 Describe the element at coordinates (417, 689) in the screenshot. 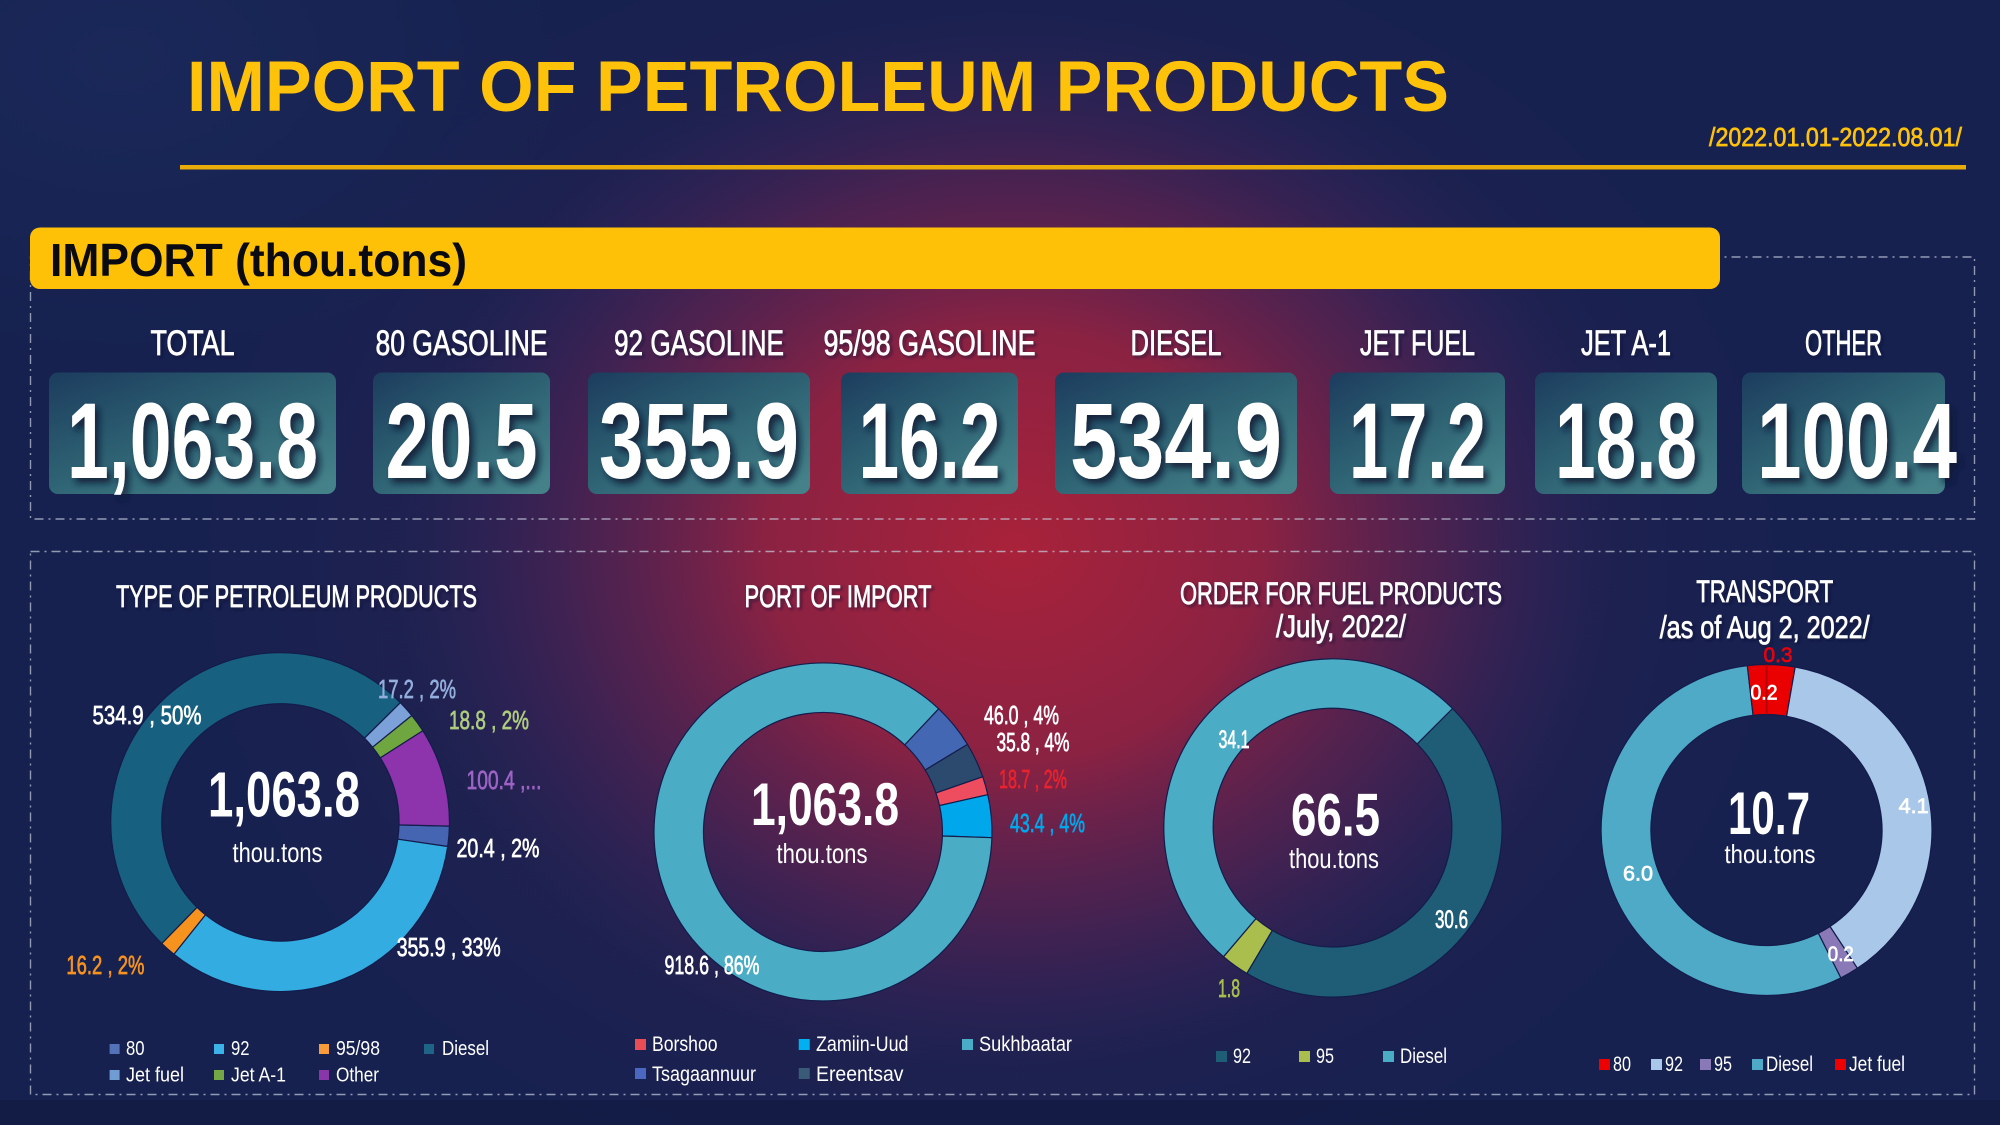

I see `svg-text: 17.2 , 2%` at that location.